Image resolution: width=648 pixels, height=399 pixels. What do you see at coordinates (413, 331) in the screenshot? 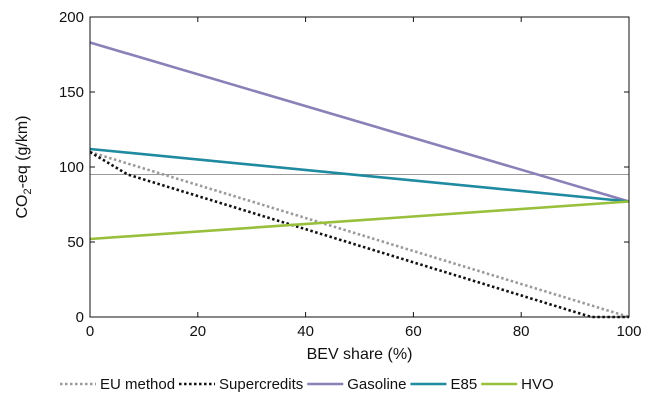
I see `x-tick-label: 60` at bounding box center [413, 331].